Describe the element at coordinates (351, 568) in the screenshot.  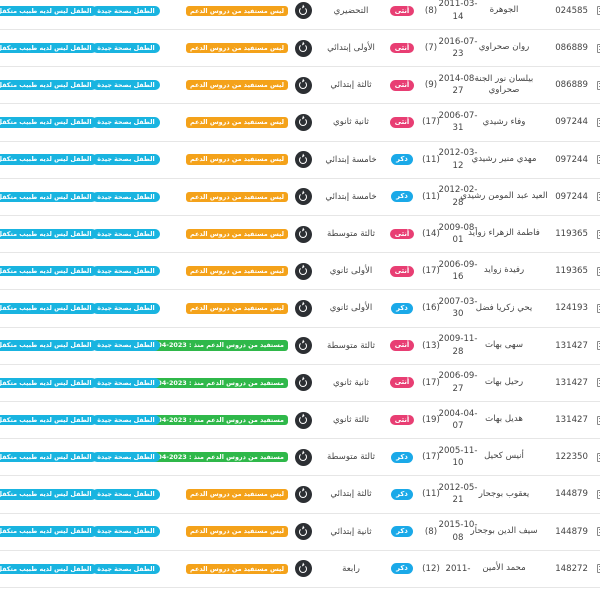
I see `school-level: رابعة` at that location.